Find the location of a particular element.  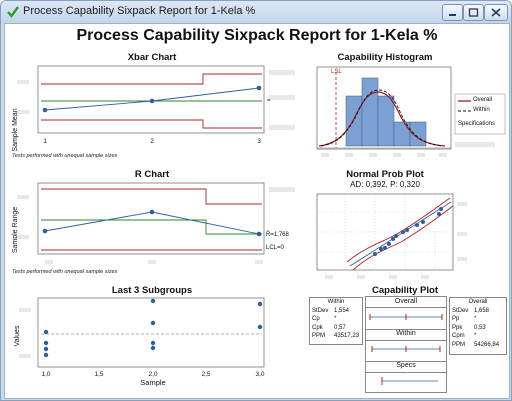

normal-prob-title: Normal Prob Plot is located at coordinates (385, 174).